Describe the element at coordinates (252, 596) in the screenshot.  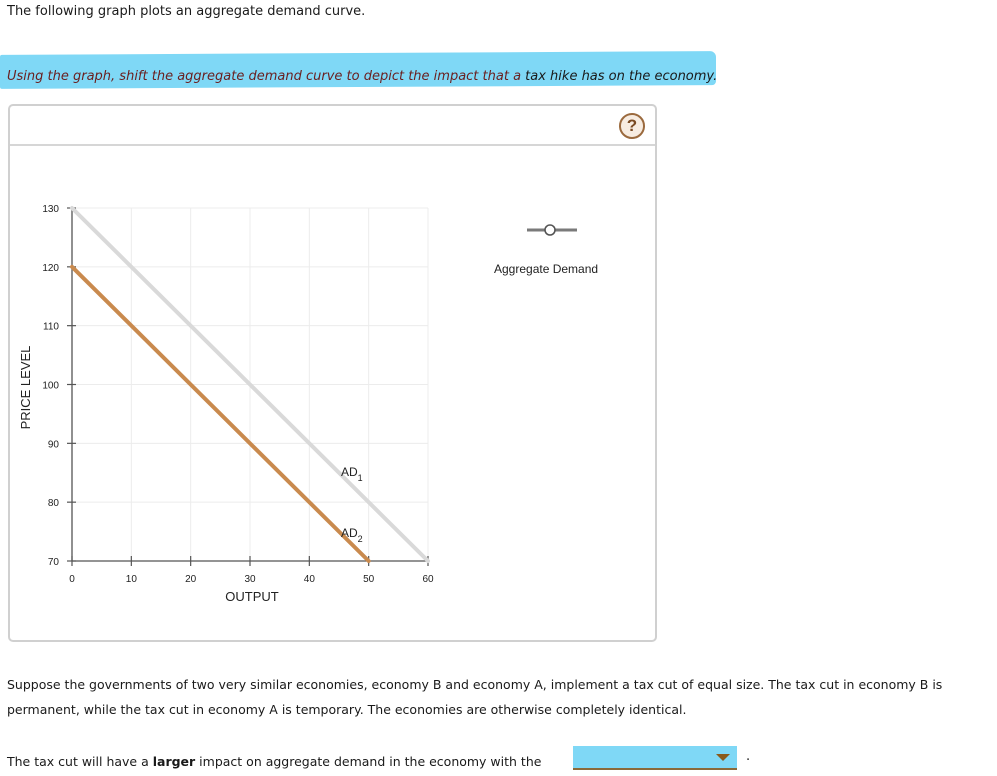
I see `x-axis-title: OUTPUT` at that location.